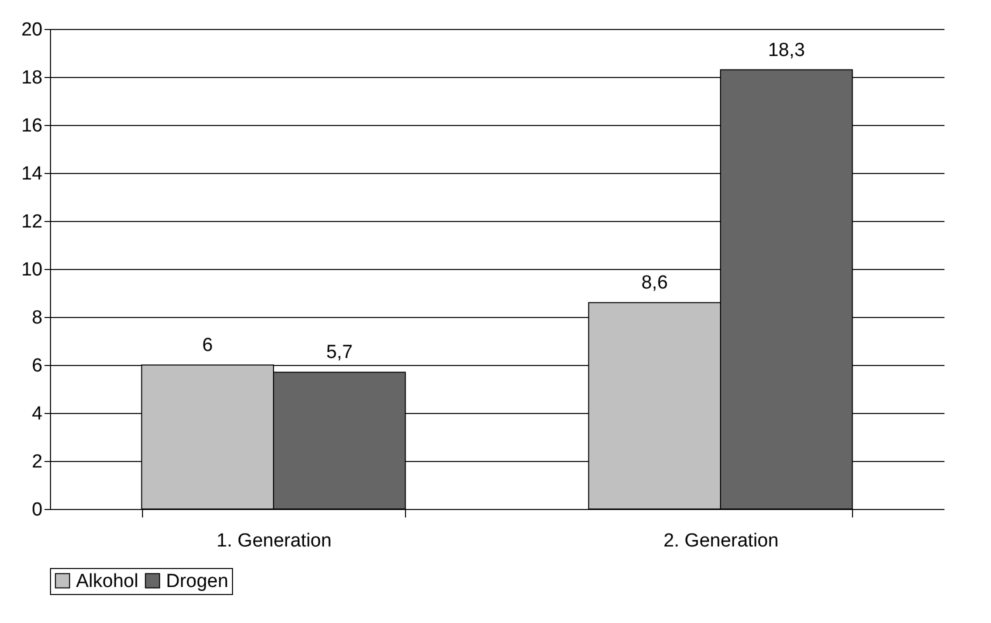  Describe the element at coordinates (721, 541) in the screenshot. I see `x-tick-label: 2. Generation` at that location.